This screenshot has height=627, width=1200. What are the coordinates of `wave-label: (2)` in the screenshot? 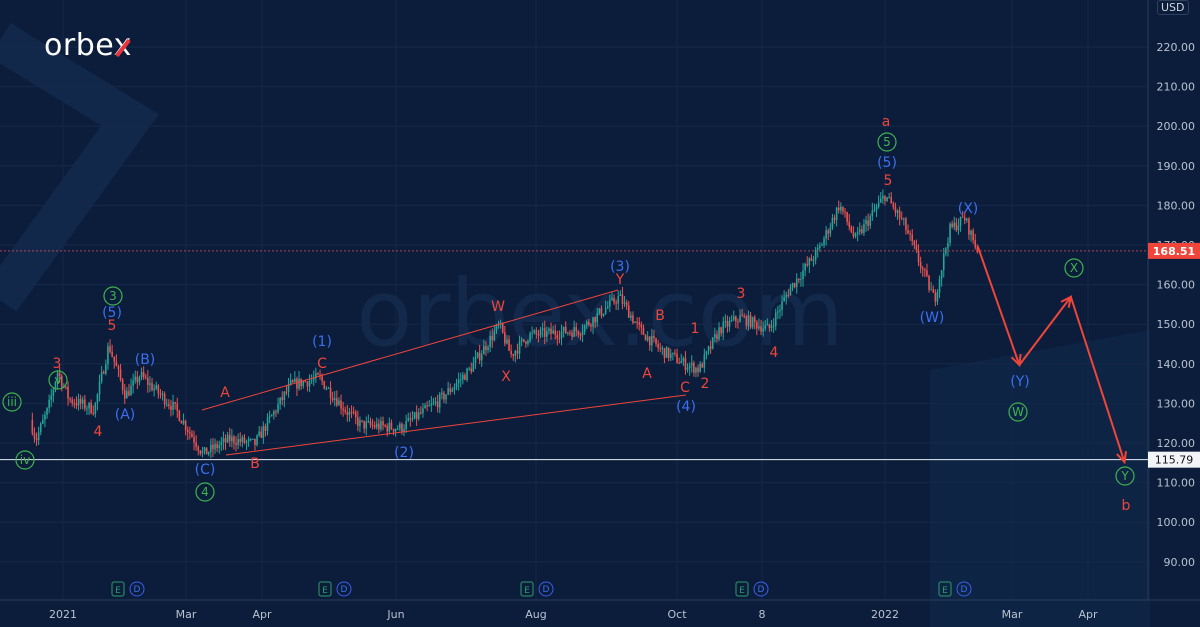 It's located at (404, 453).